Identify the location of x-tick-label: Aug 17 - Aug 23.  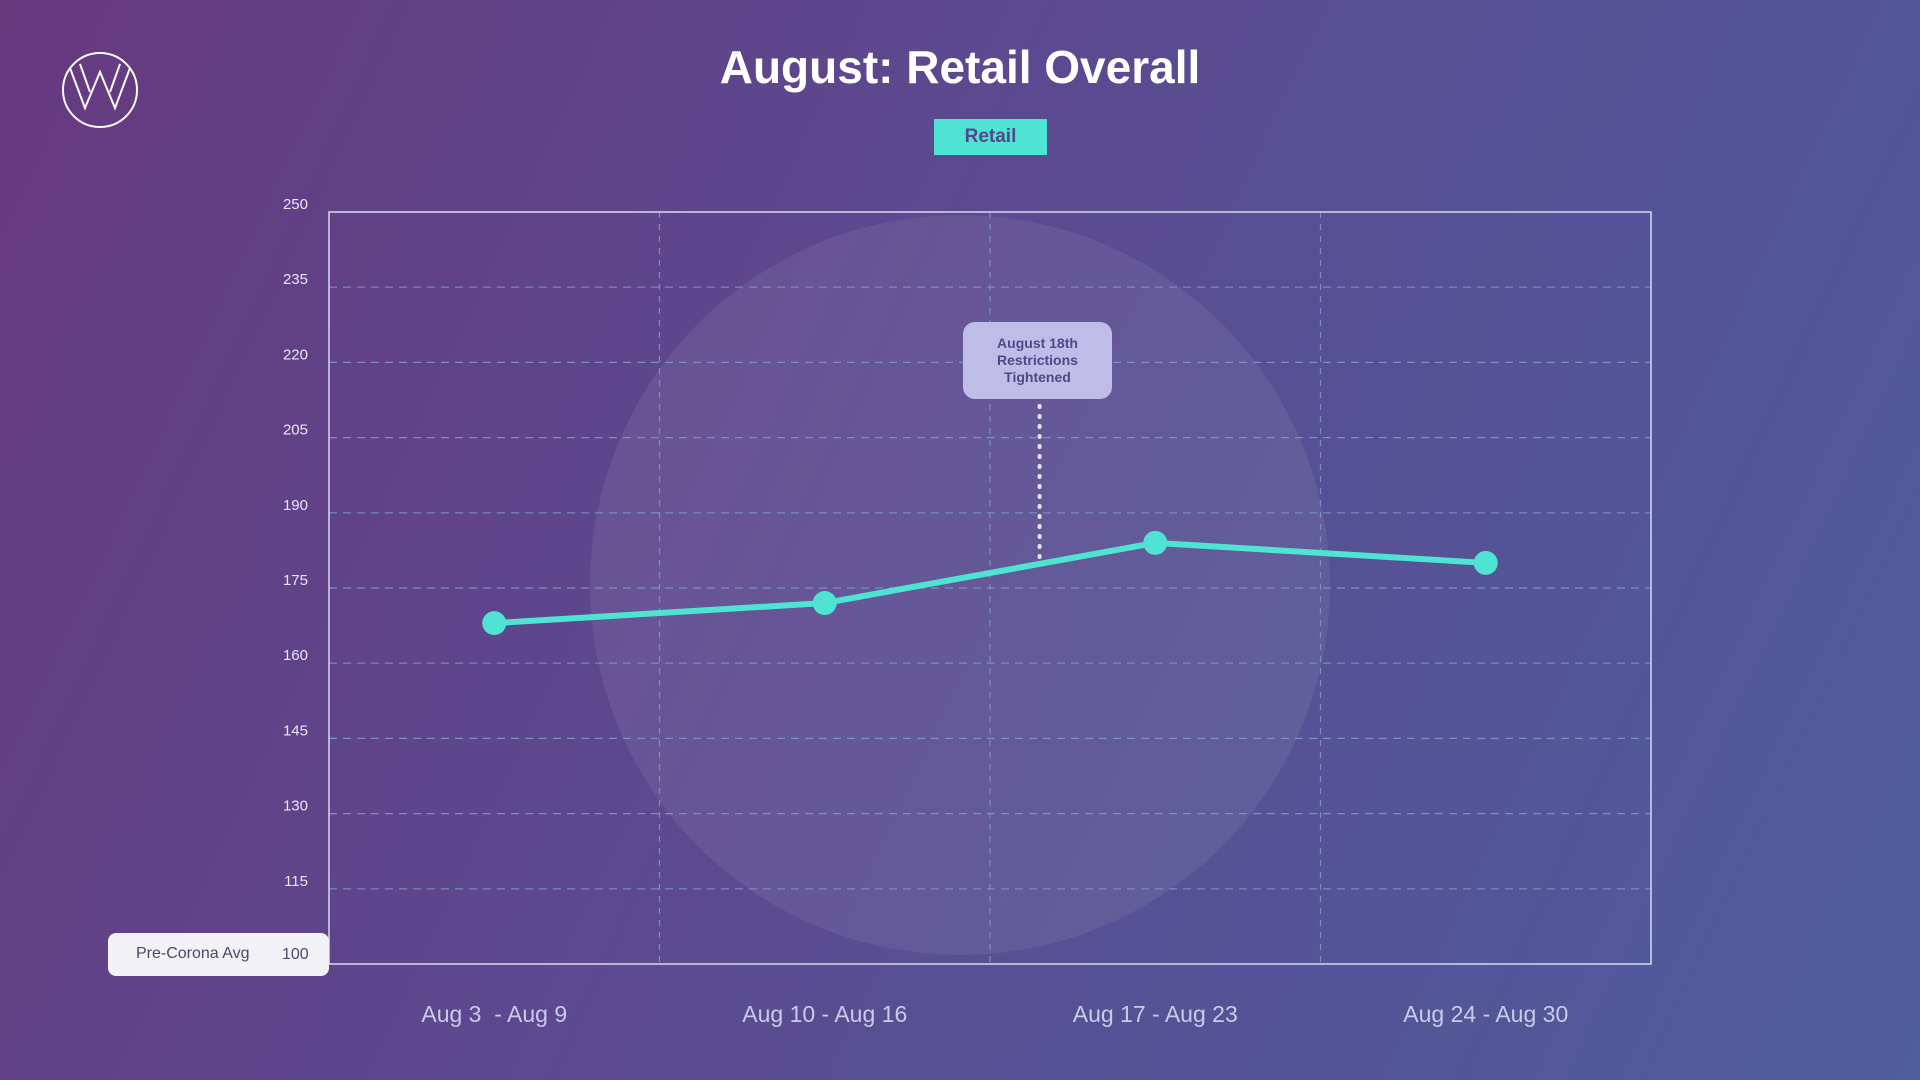
(1155, 1014).